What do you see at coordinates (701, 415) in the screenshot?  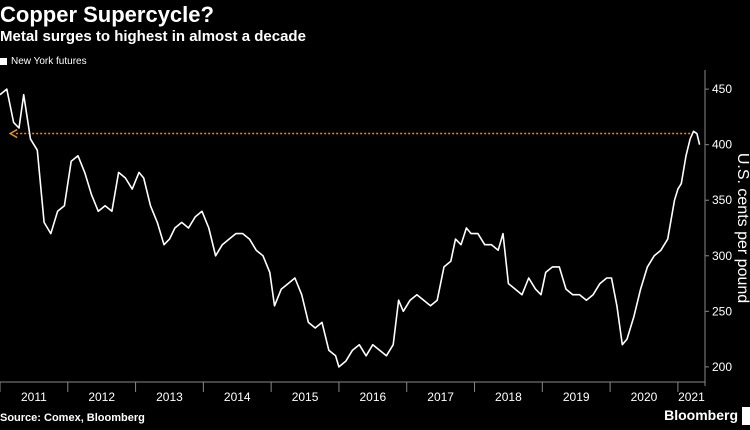 I see `brand-logo: Bloomberg` at bounding box center [701, 415].